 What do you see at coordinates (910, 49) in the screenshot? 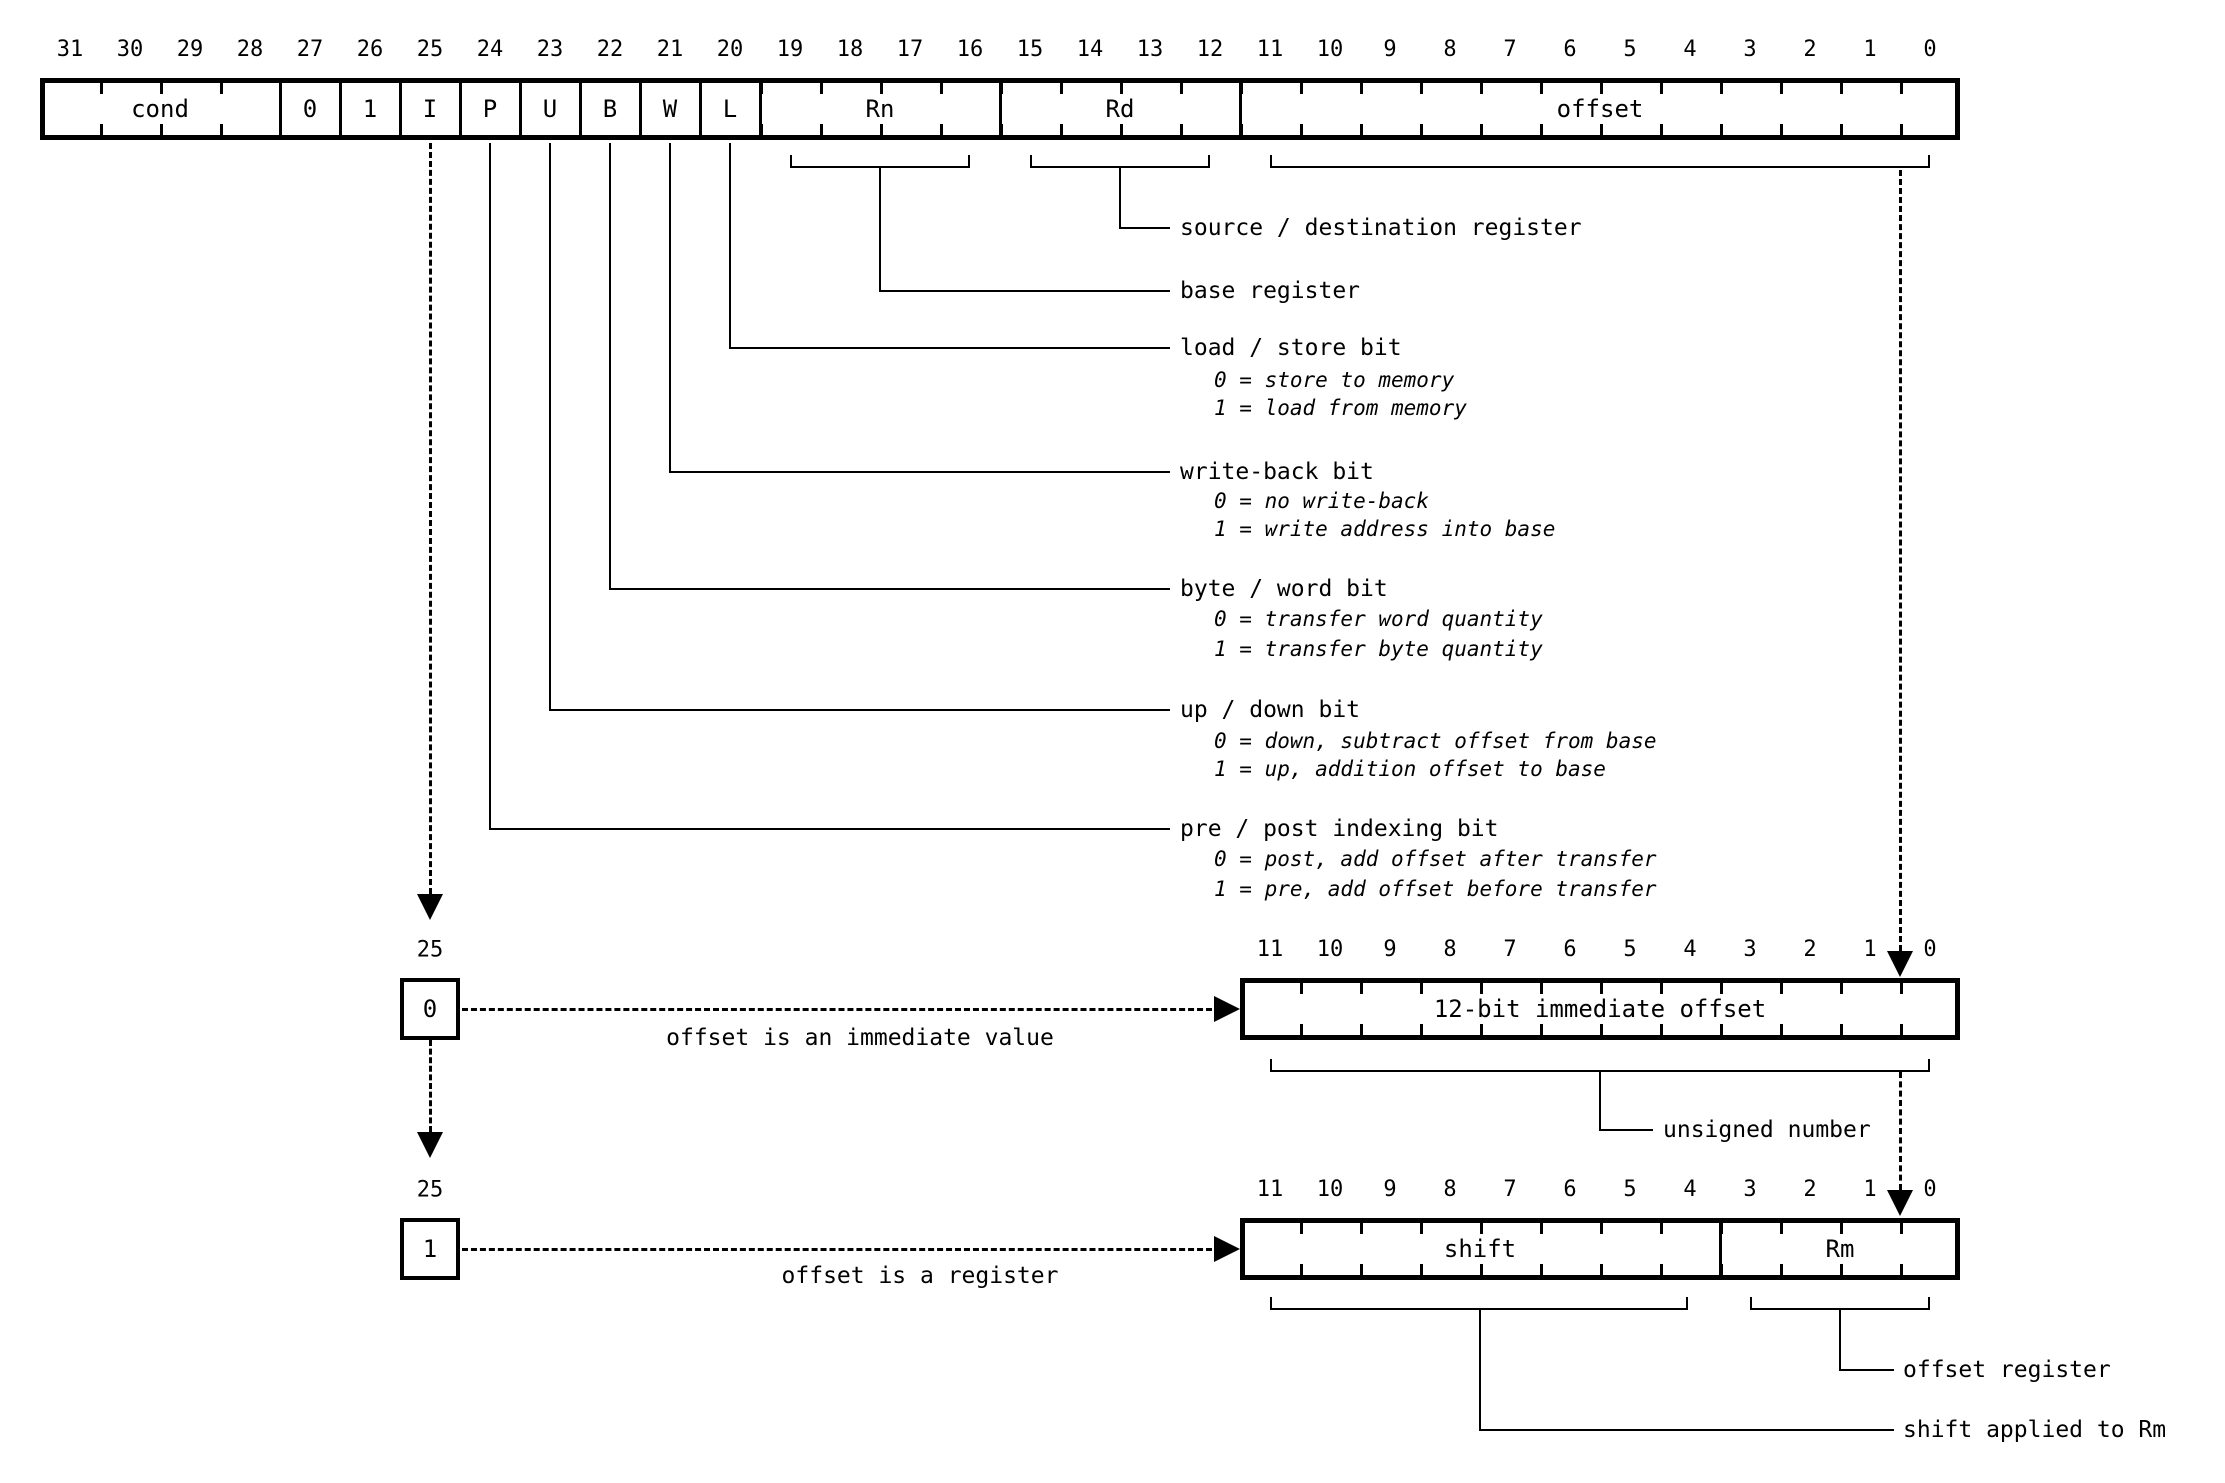
I see `bit-number: 17` at bounding box center [910, 49].